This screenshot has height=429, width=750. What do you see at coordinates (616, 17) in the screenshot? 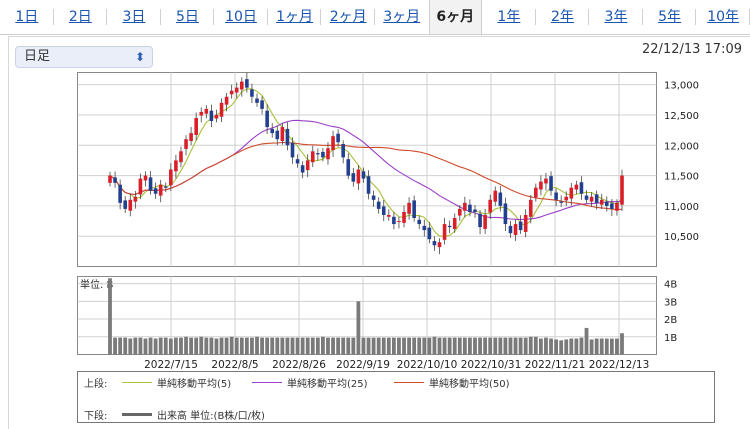
I see `tab-12: 3年` at bounding box center [616, 17].